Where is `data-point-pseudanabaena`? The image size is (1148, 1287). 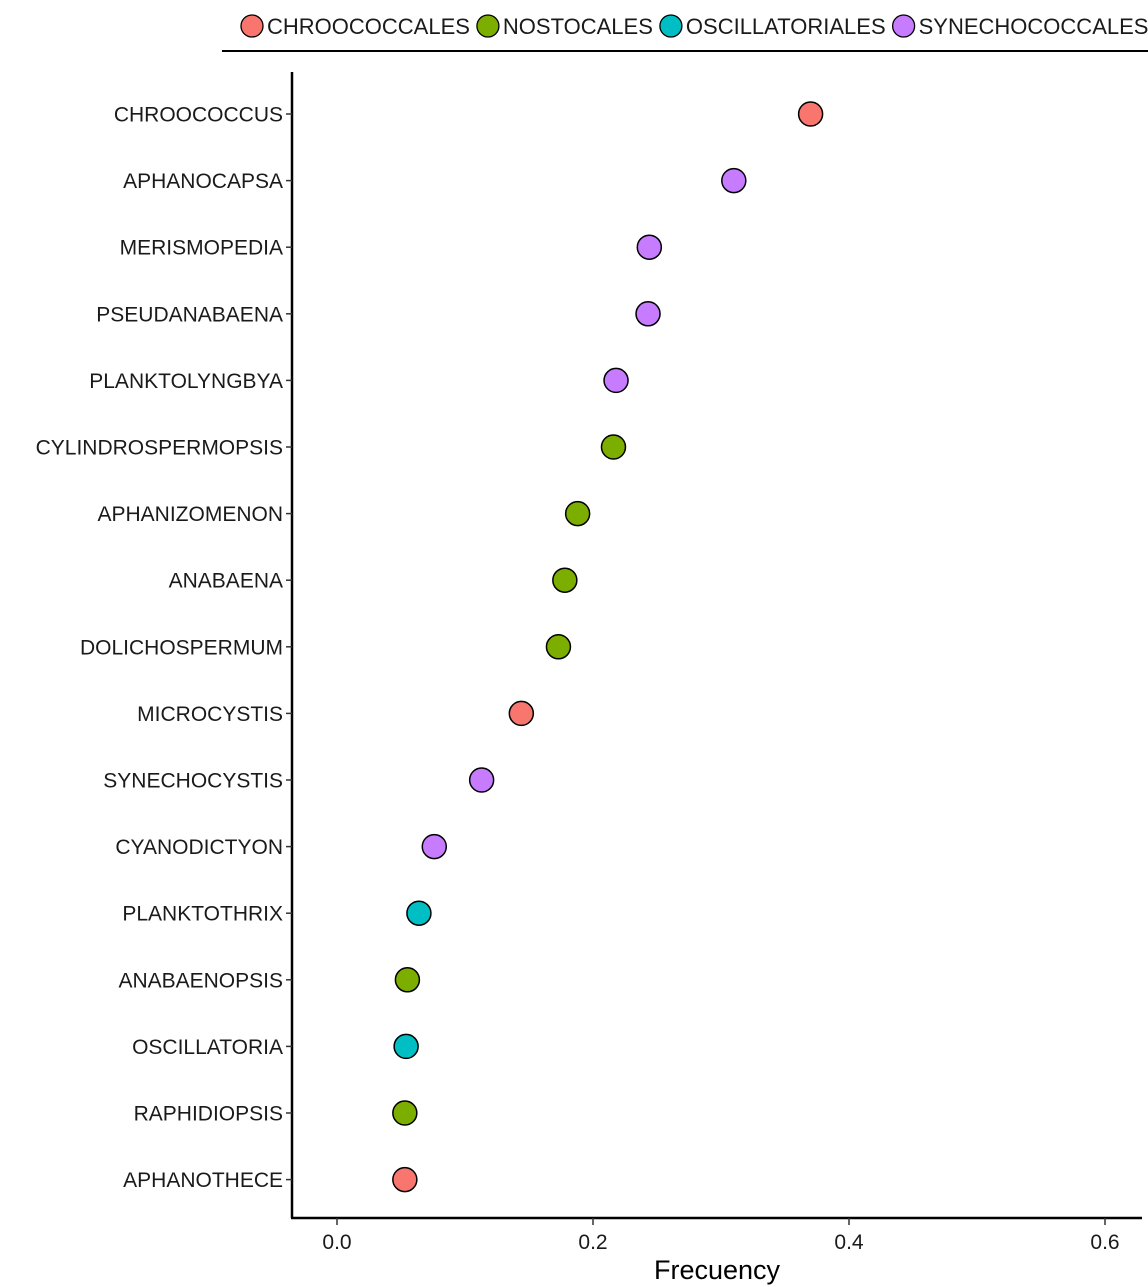
data-point-pseudanabaena is located at coordinates (648, 314).